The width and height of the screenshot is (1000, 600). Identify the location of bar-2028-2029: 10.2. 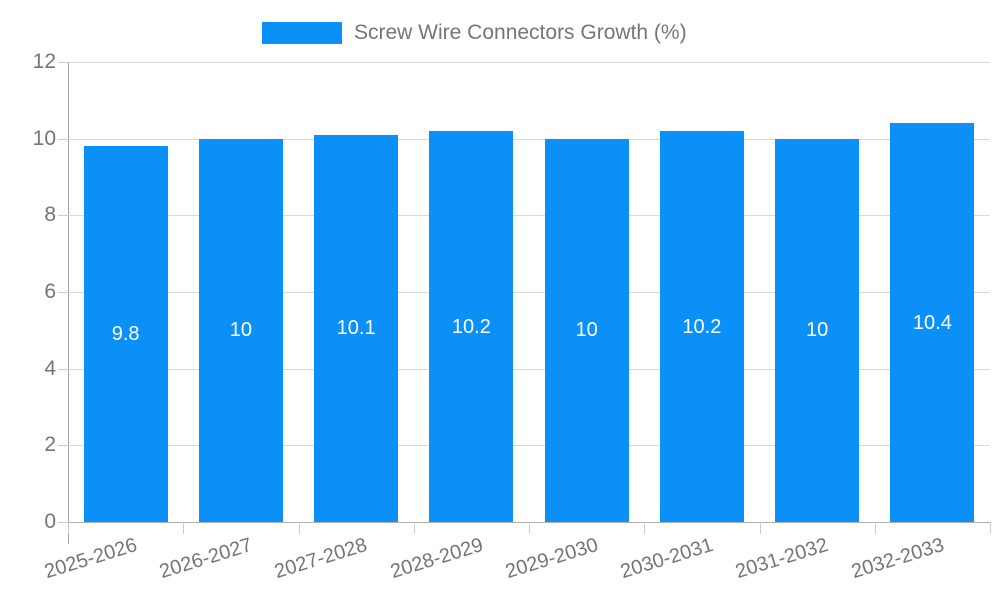
(471, 326).